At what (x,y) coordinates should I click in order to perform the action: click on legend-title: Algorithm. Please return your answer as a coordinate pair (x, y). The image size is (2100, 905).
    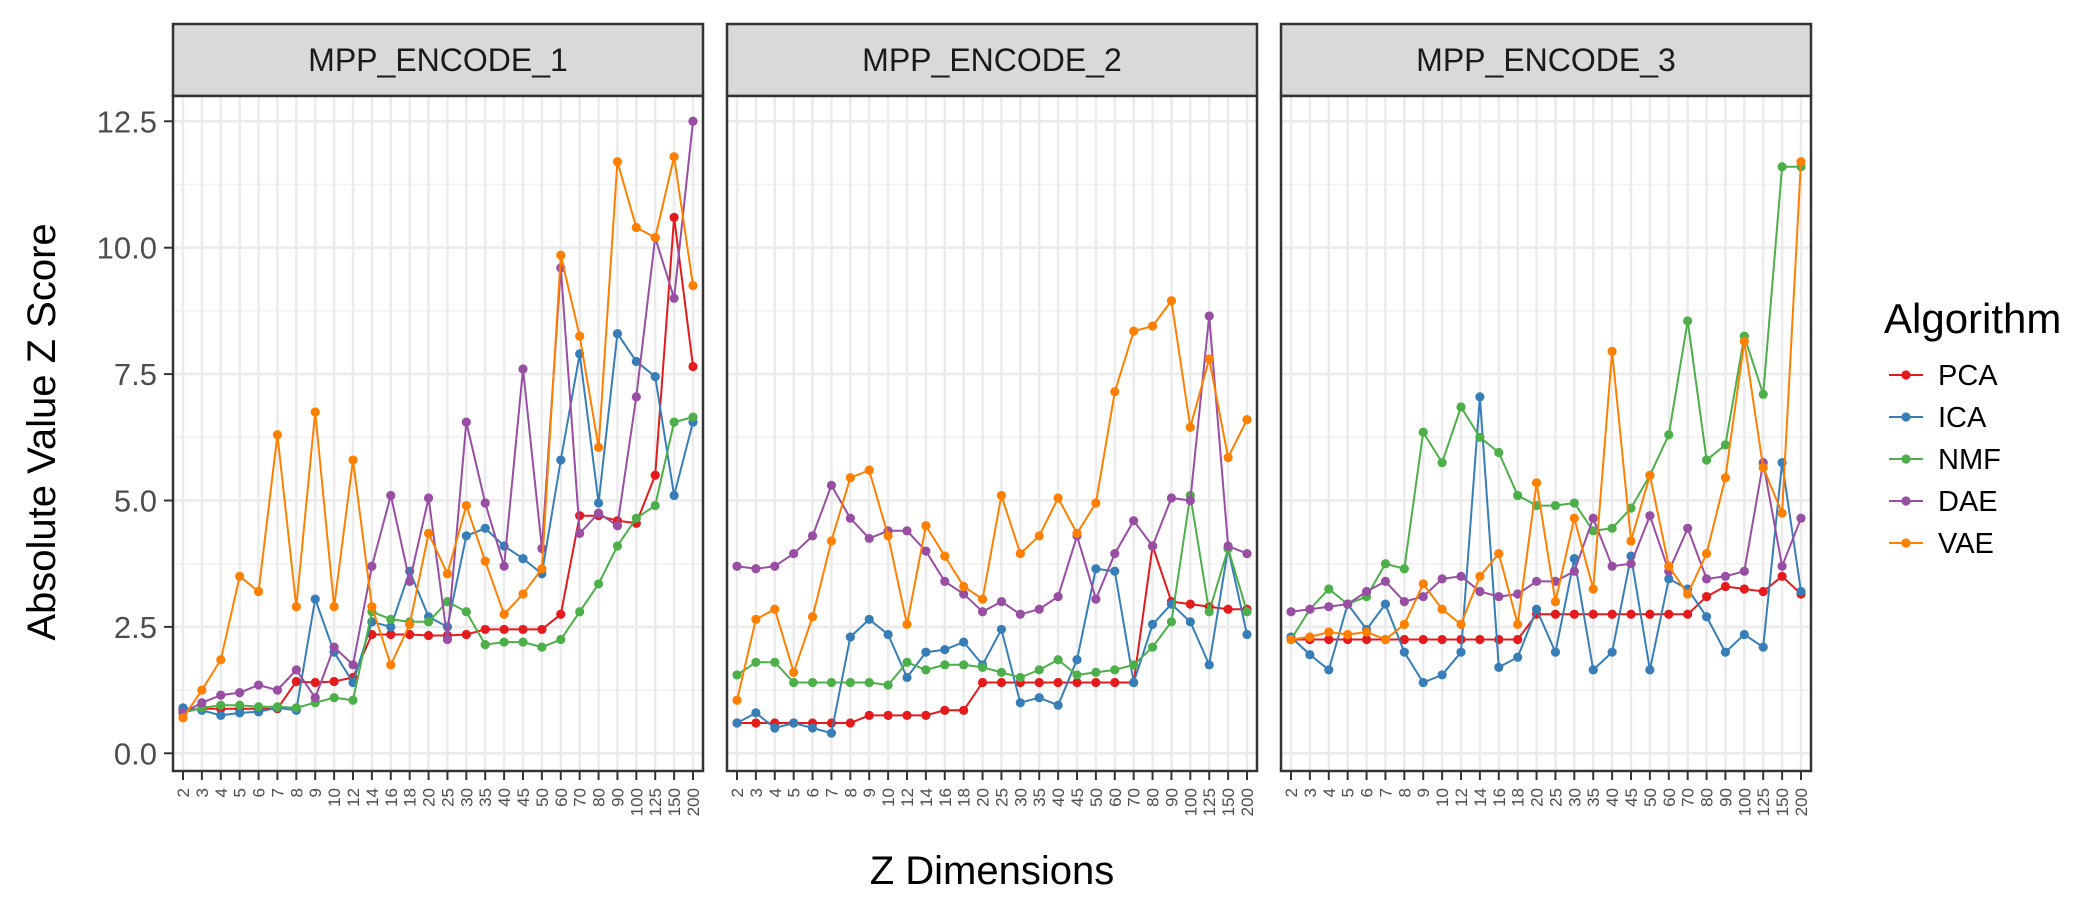
    Looking at the image, I should click on (1972, 318).